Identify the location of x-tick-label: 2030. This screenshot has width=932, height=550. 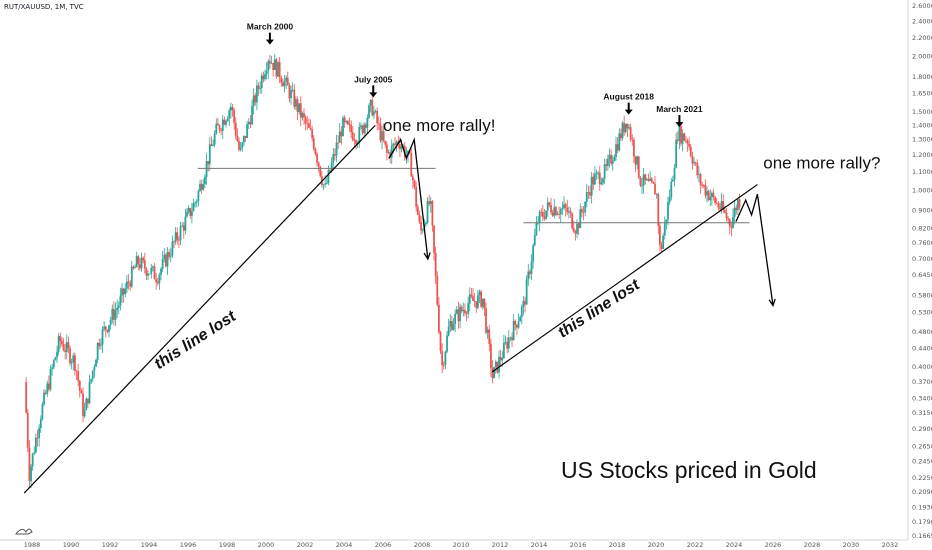
(851, 545).